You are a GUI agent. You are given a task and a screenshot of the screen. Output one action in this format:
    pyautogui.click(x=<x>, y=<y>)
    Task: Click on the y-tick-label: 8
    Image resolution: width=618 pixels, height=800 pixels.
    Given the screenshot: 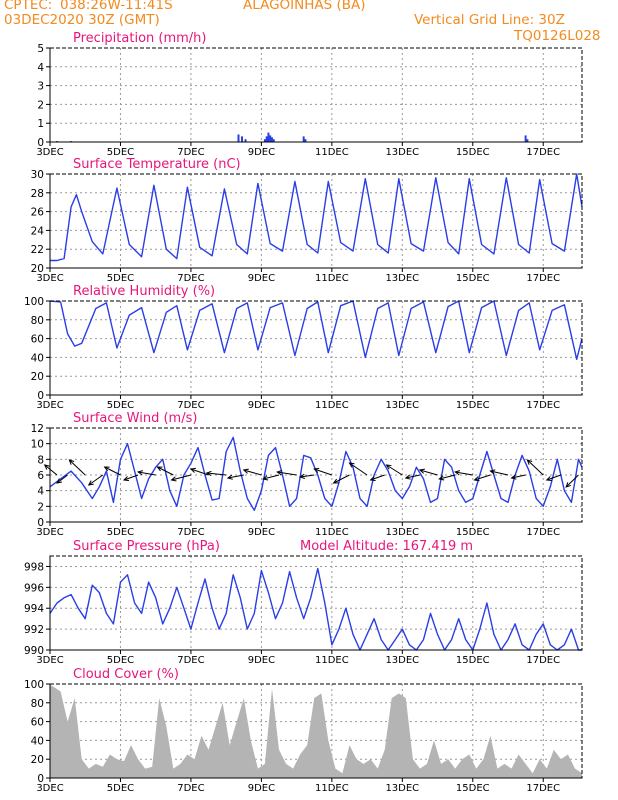 What is the action you would take?
    pyautogui.click(x=40, y=460)
    